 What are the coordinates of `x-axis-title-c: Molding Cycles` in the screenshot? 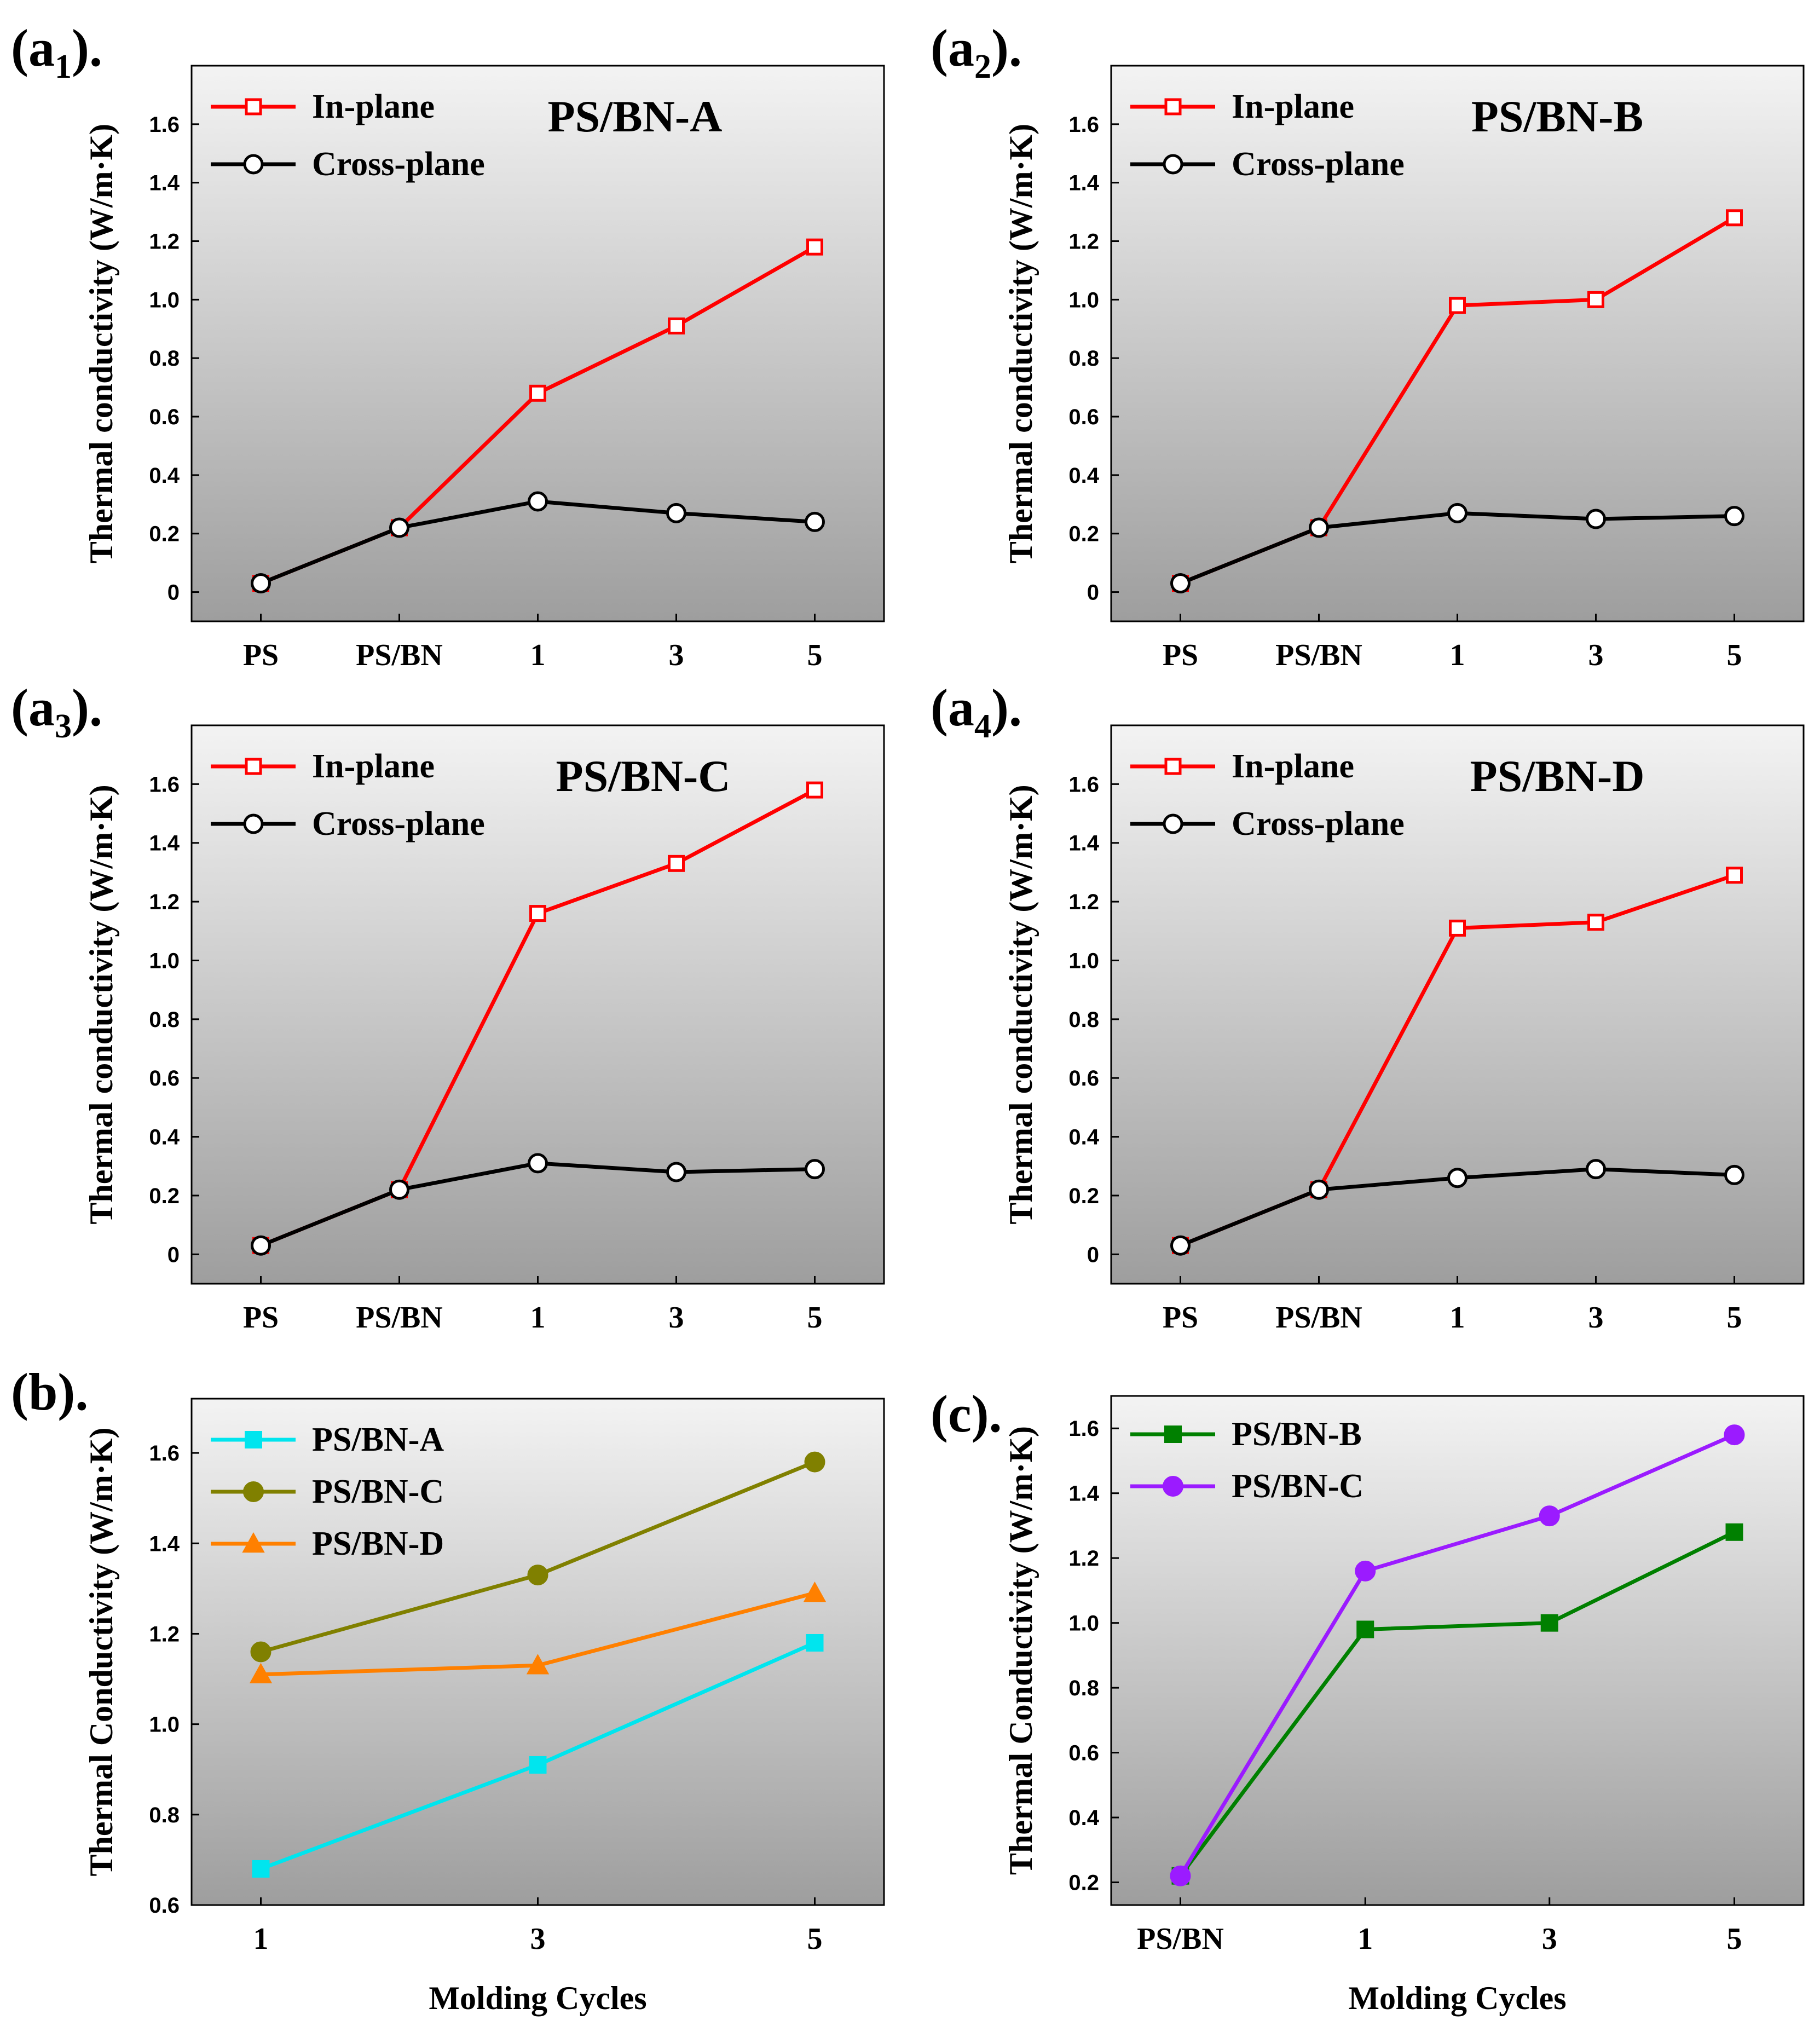 It's located at (1457, 1998).